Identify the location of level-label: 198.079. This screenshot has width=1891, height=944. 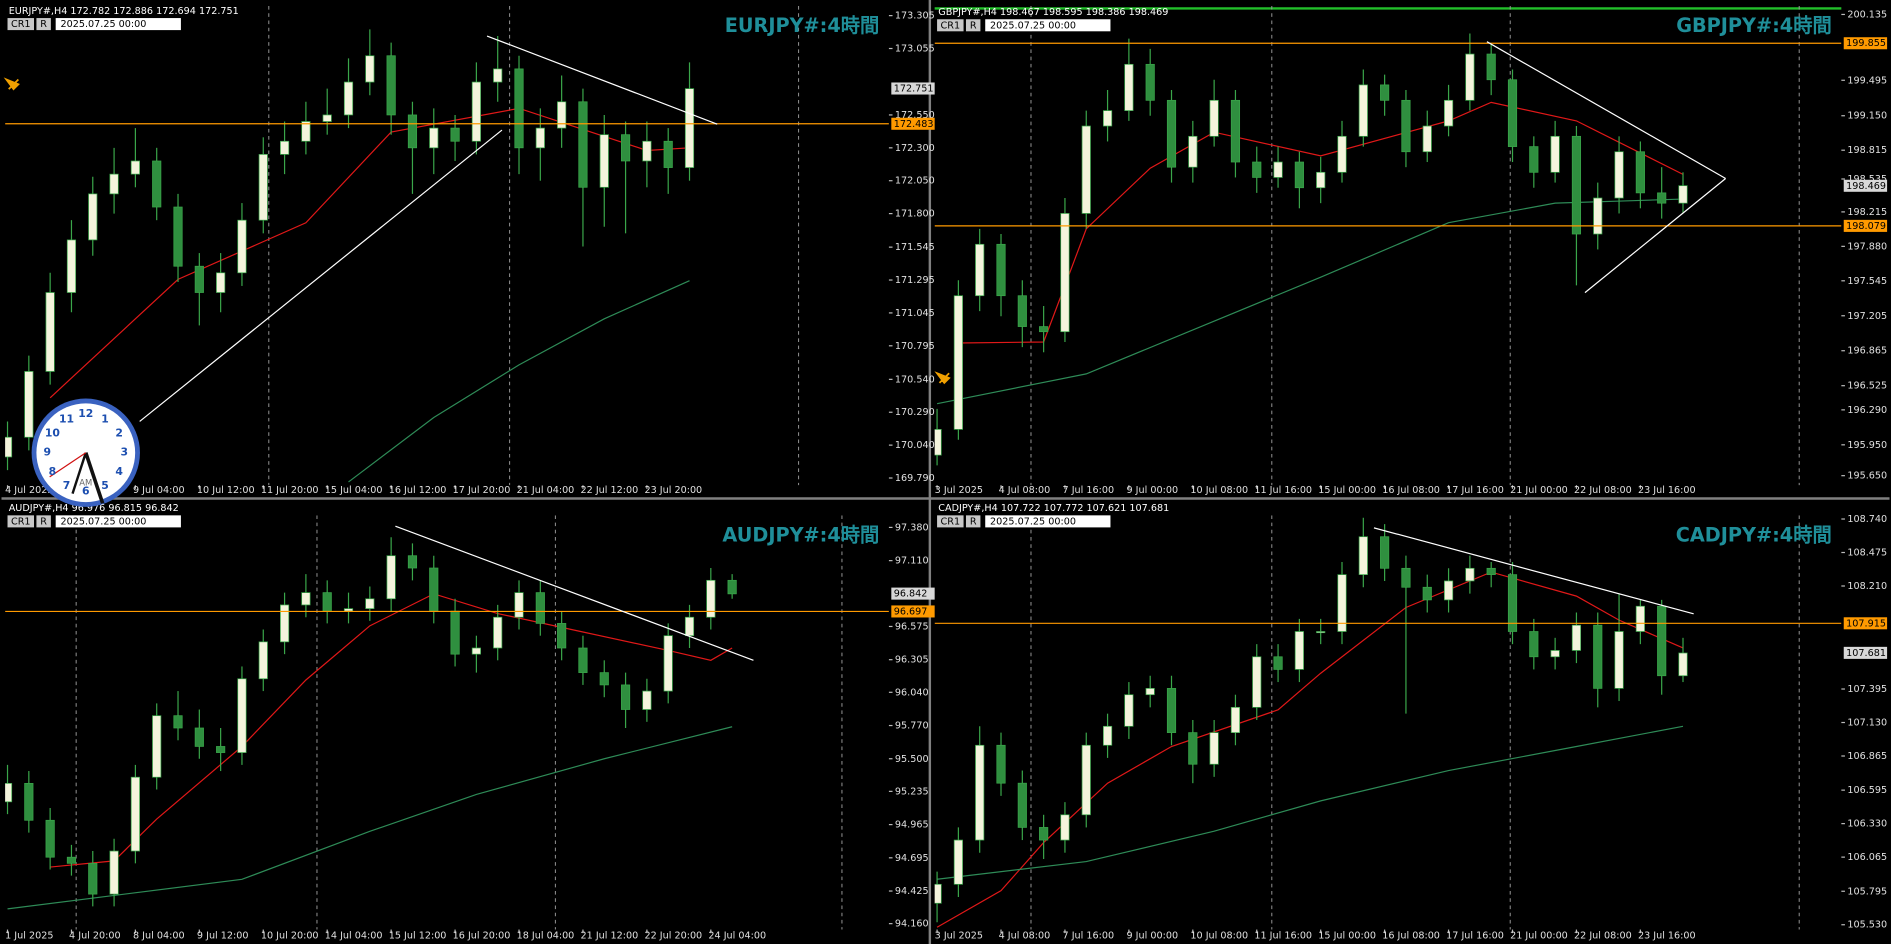
(1866, 226).